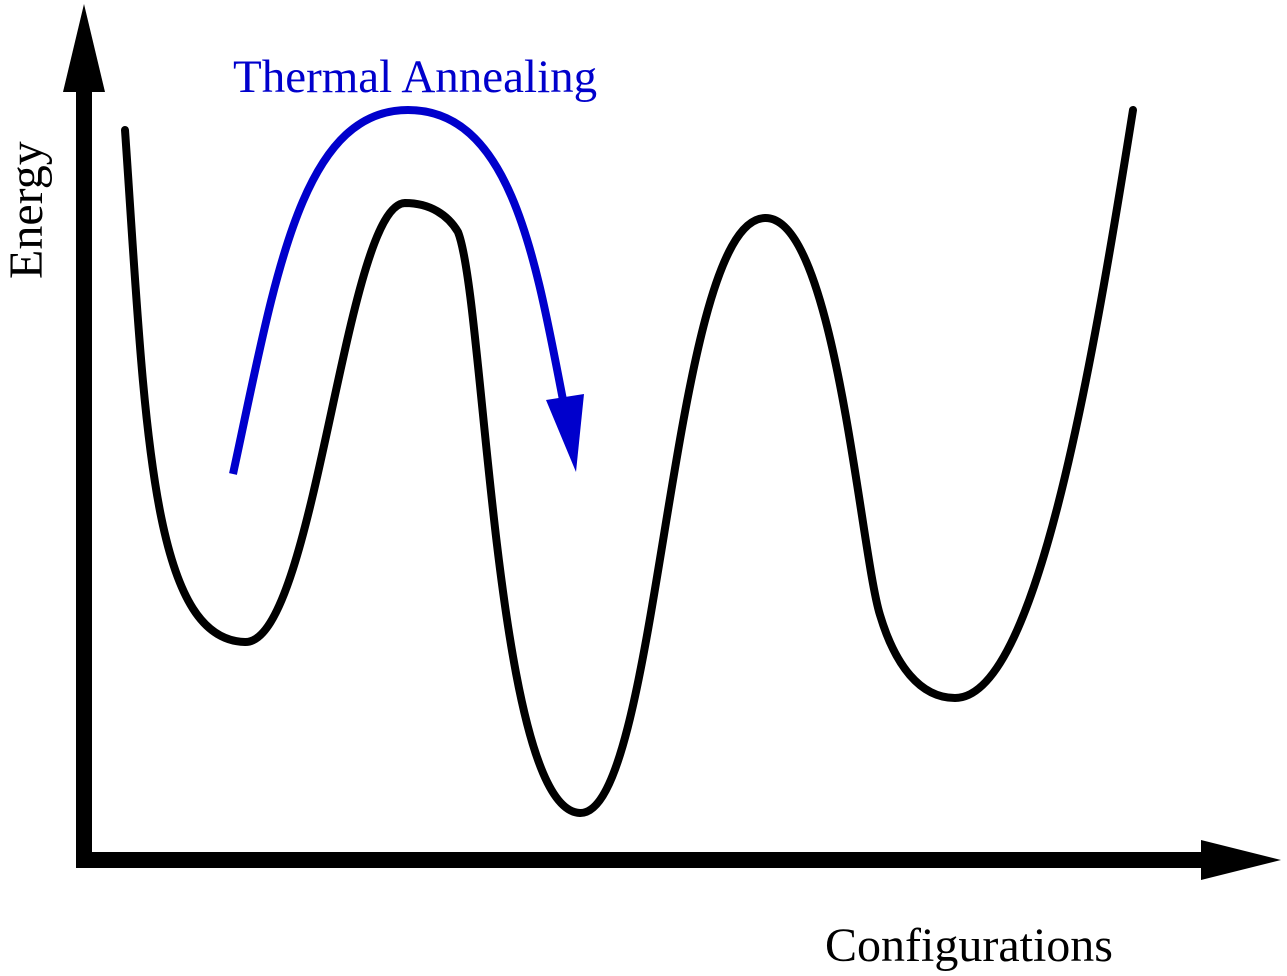 This screenshot has width=1287, height=976. Describe the element at coordinates (1241, 860) in the screenshot. I see `x-axis-arrowhead` at that location.